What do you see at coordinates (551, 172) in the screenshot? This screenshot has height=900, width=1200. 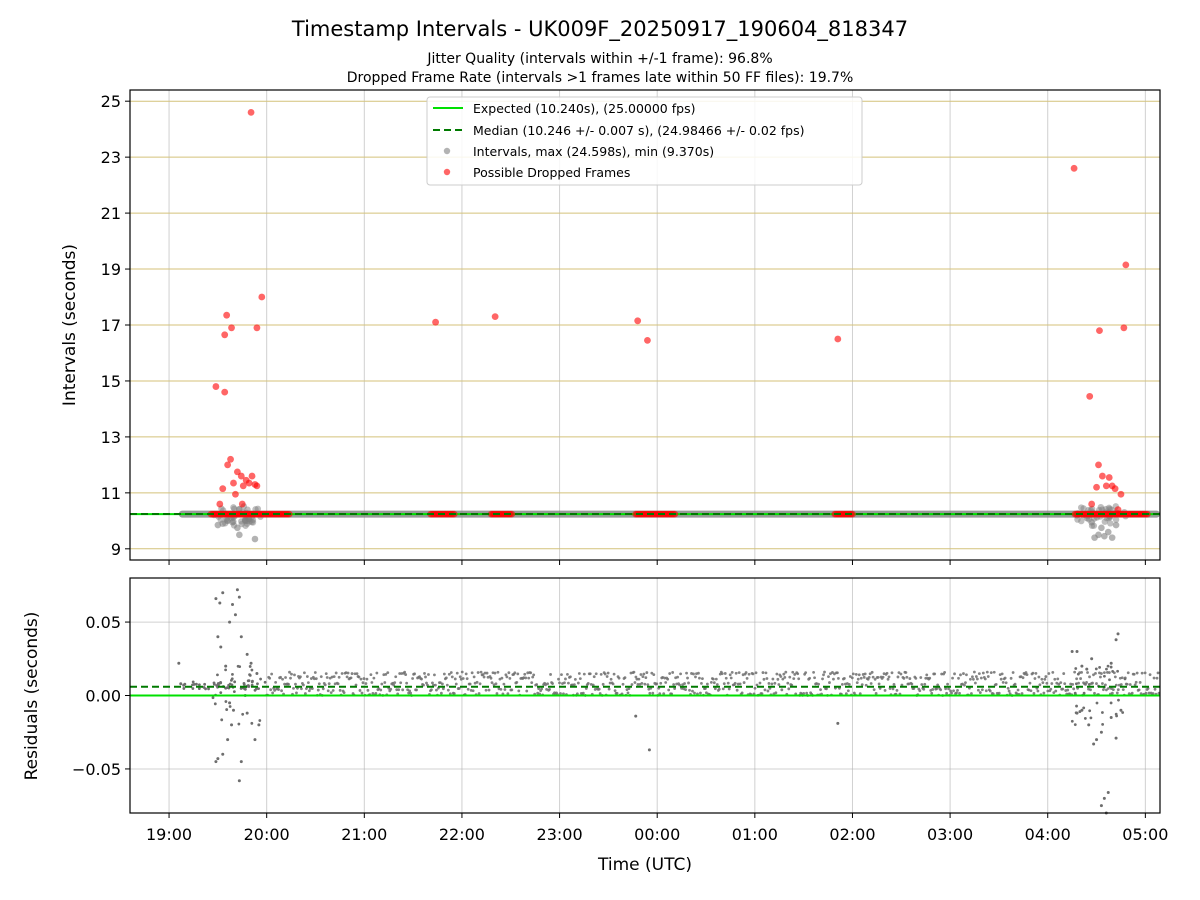 I see `legend-dropped-label: Possible Dropped Frames` at bounding box center [551, 172].